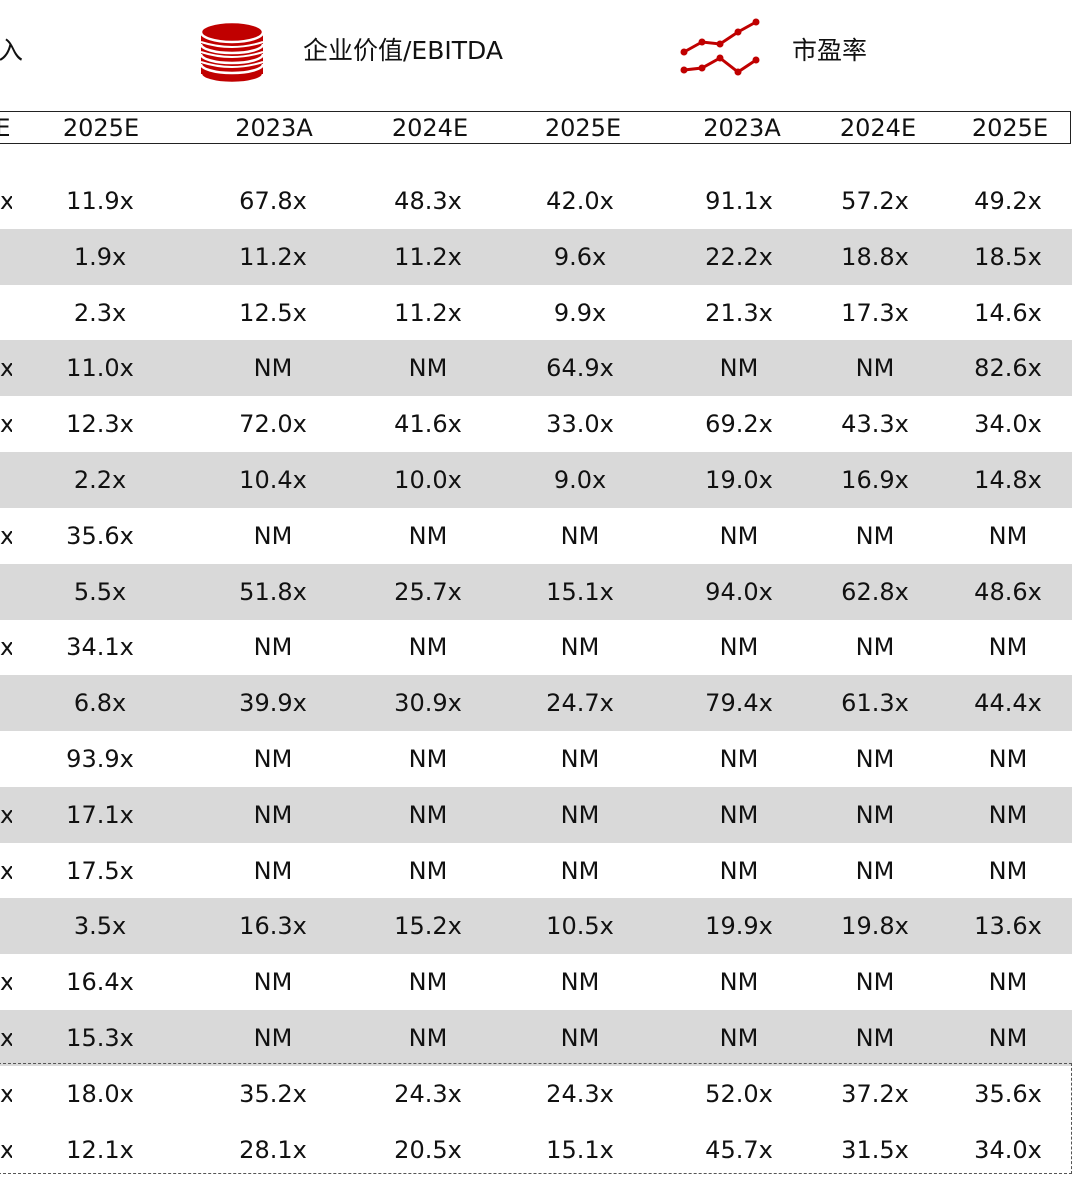 The width and height of the screenshot is (1080, 1183). What do you see at coordinates (536, 1094) in the screenshot?
I see `summary-row: x 18.0x 35.2x 24.3x 24.3x 52.0x 37.2x 35.6x` at bounding box center [536, 1094].